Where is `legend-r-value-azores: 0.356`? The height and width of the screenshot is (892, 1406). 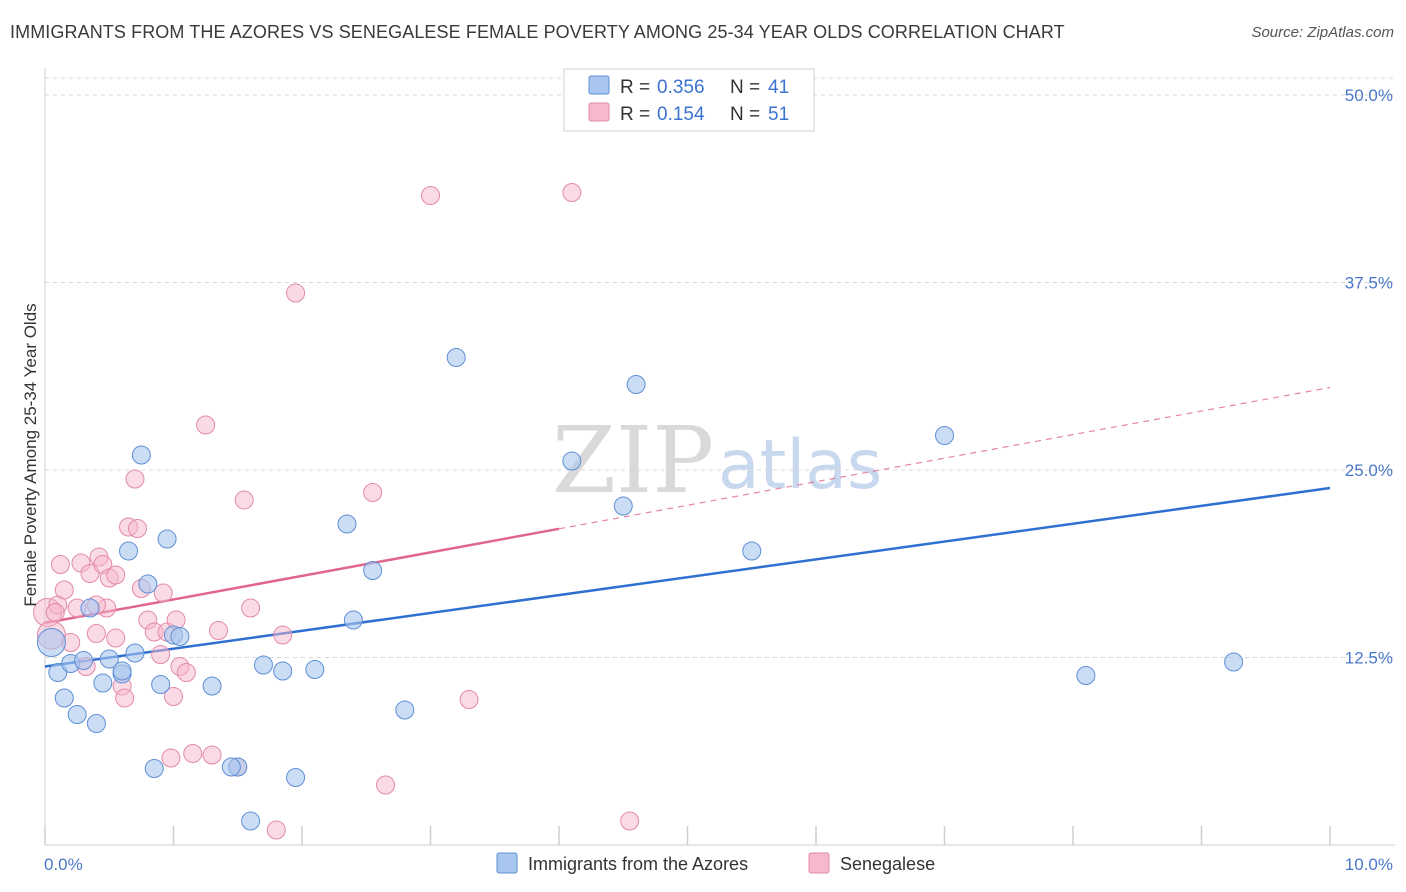 legend-r-value-azores: 0.356 is located at coordinates (681, 87).